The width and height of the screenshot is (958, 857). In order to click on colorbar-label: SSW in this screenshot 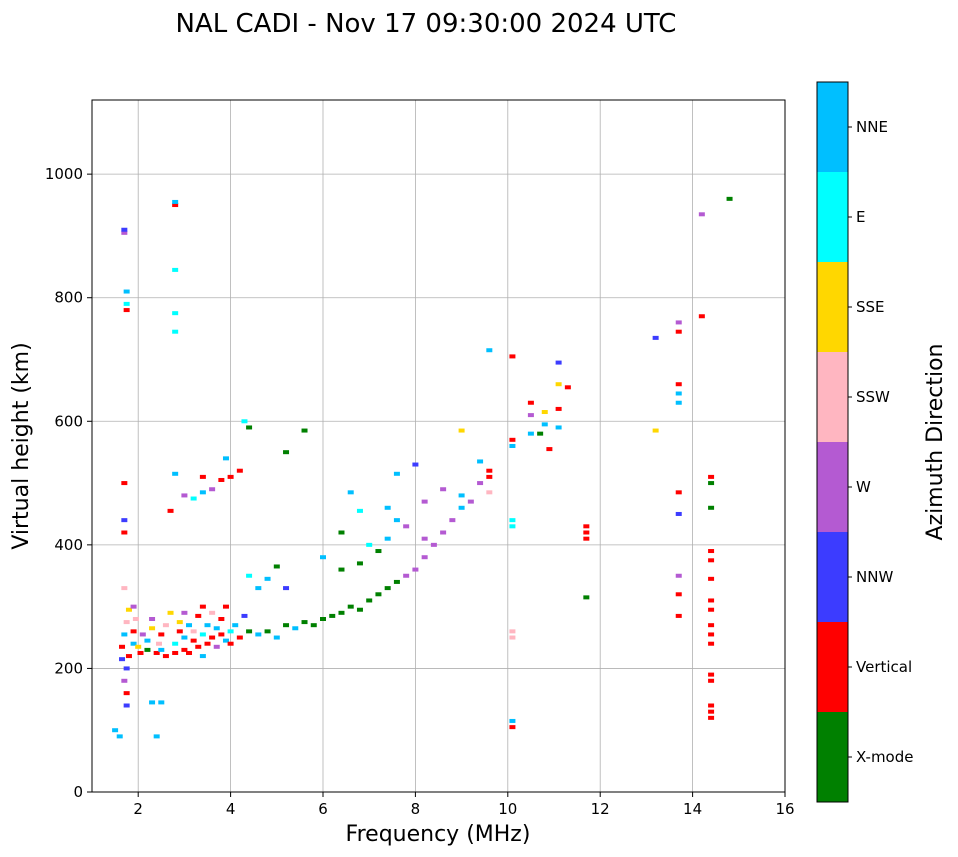, I will do `click(873, 397)`.